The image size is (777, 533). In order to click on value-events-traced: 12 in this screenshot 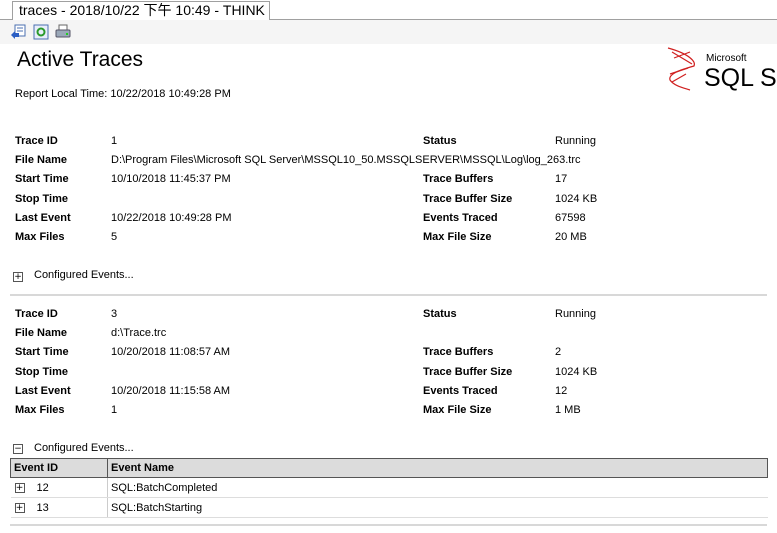, I will do `click(561, 391)`.